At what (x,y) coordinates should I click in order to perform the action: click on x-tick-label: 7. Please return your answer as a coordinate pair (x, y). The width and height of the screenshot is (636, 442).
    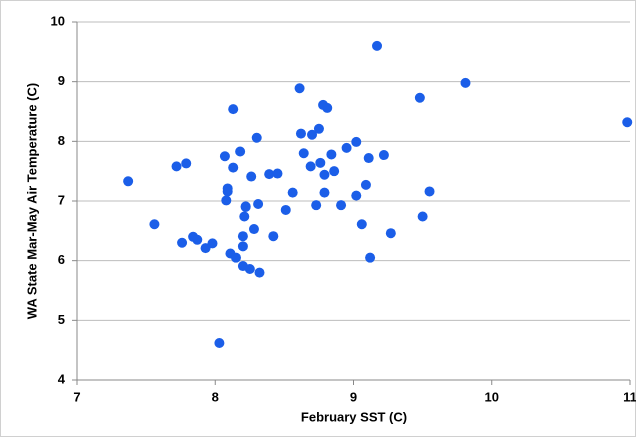
    Looking at the image, I should click on (76, 396).